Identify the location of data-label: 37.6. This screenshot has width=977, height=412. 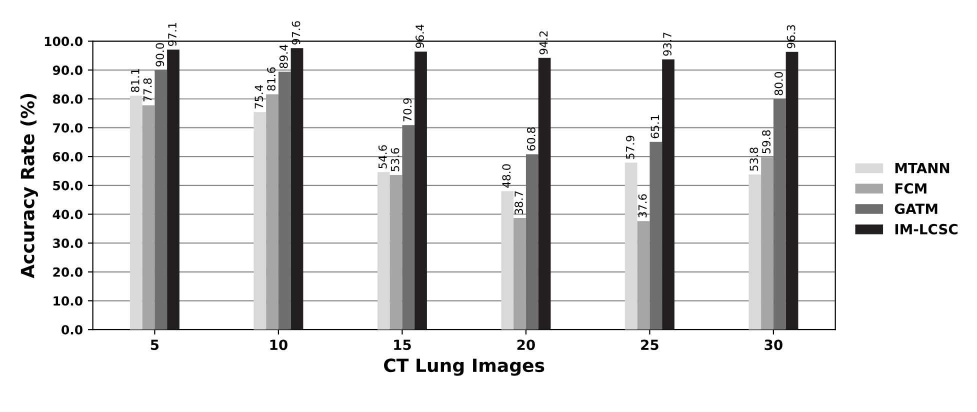
(642, 206).